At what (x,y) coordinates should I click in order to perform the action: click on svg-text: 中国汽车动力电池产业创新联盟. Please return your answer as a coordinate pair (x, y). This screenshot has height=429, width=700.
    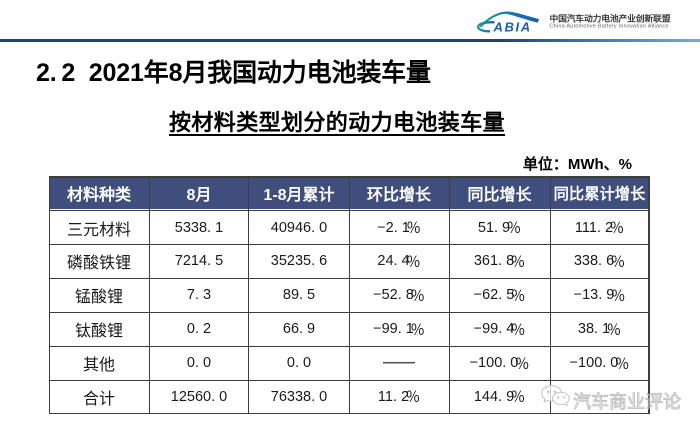
    Looking at the image, I should click on (610, 17).